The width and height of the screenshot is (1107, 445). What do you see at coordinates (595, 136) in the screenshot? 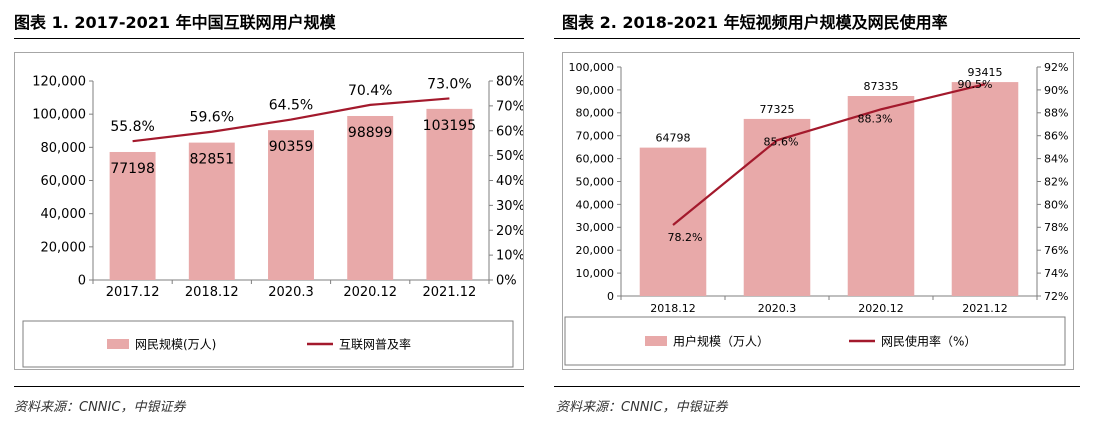
I see `y-left-tick-label: 70,000` at bounding box center [595, 136].